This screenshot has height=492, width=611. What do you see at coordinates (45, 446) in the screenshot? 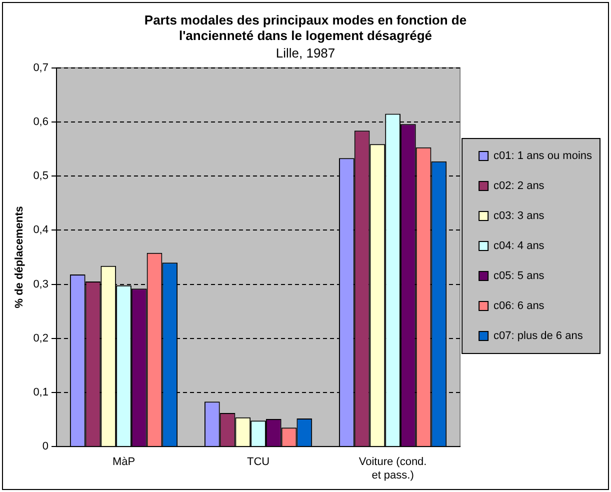
I see `y-tick-label: 0` at bounding box center [45, 446].